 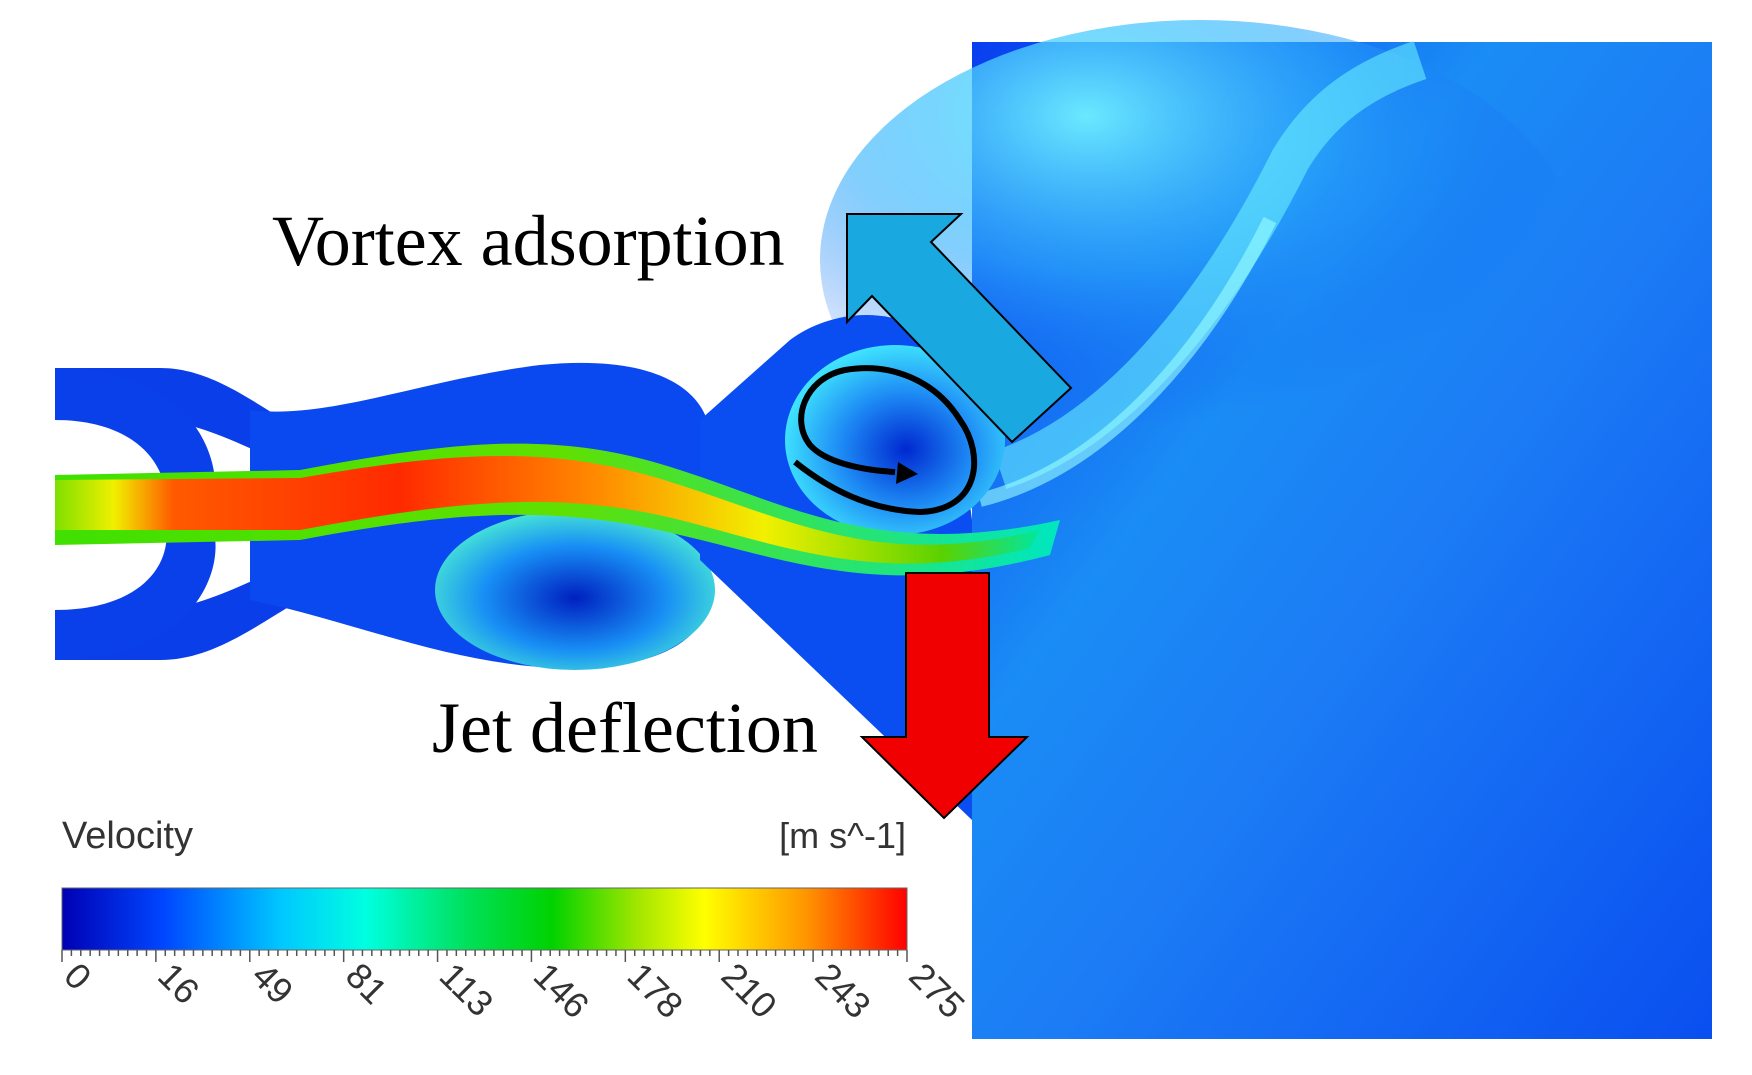 What do you see at coordinates (561, 990) in the screenshot?
I see `colorbar-tick-label: 146` at bounding box center [561, 990].